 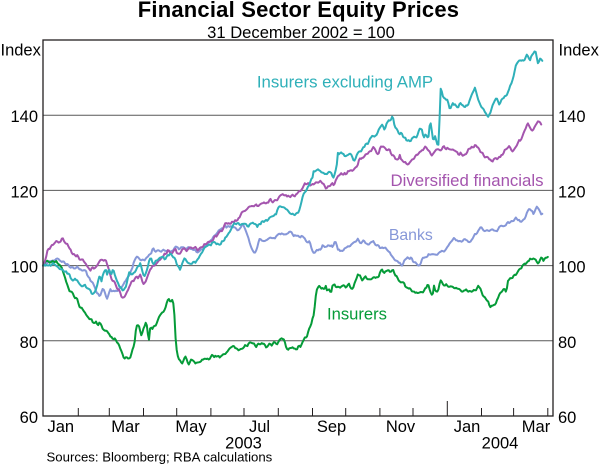 What do you see at coordinates (160, 456) in the screenshot?
I see `svg-text:Sources: Bloomberg; RBA calcul: Sources: Bloomberg; RBA calculations` at bounding box center [160, 456].